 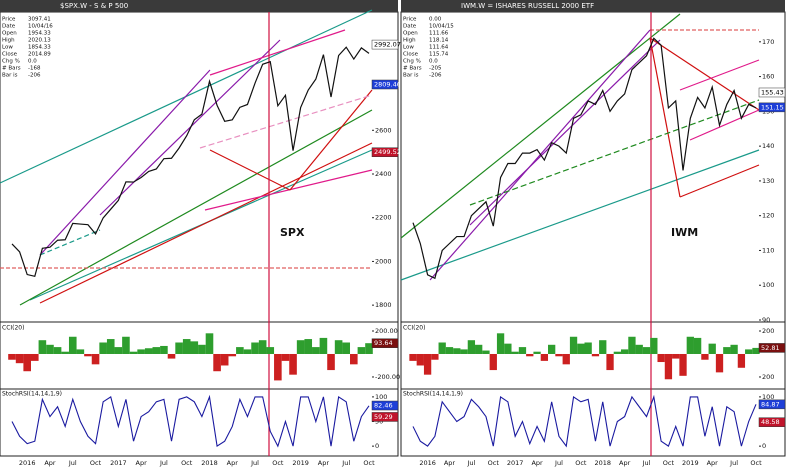 I want to click on price-marker-label: 82.46, so click(x=383, y=406).